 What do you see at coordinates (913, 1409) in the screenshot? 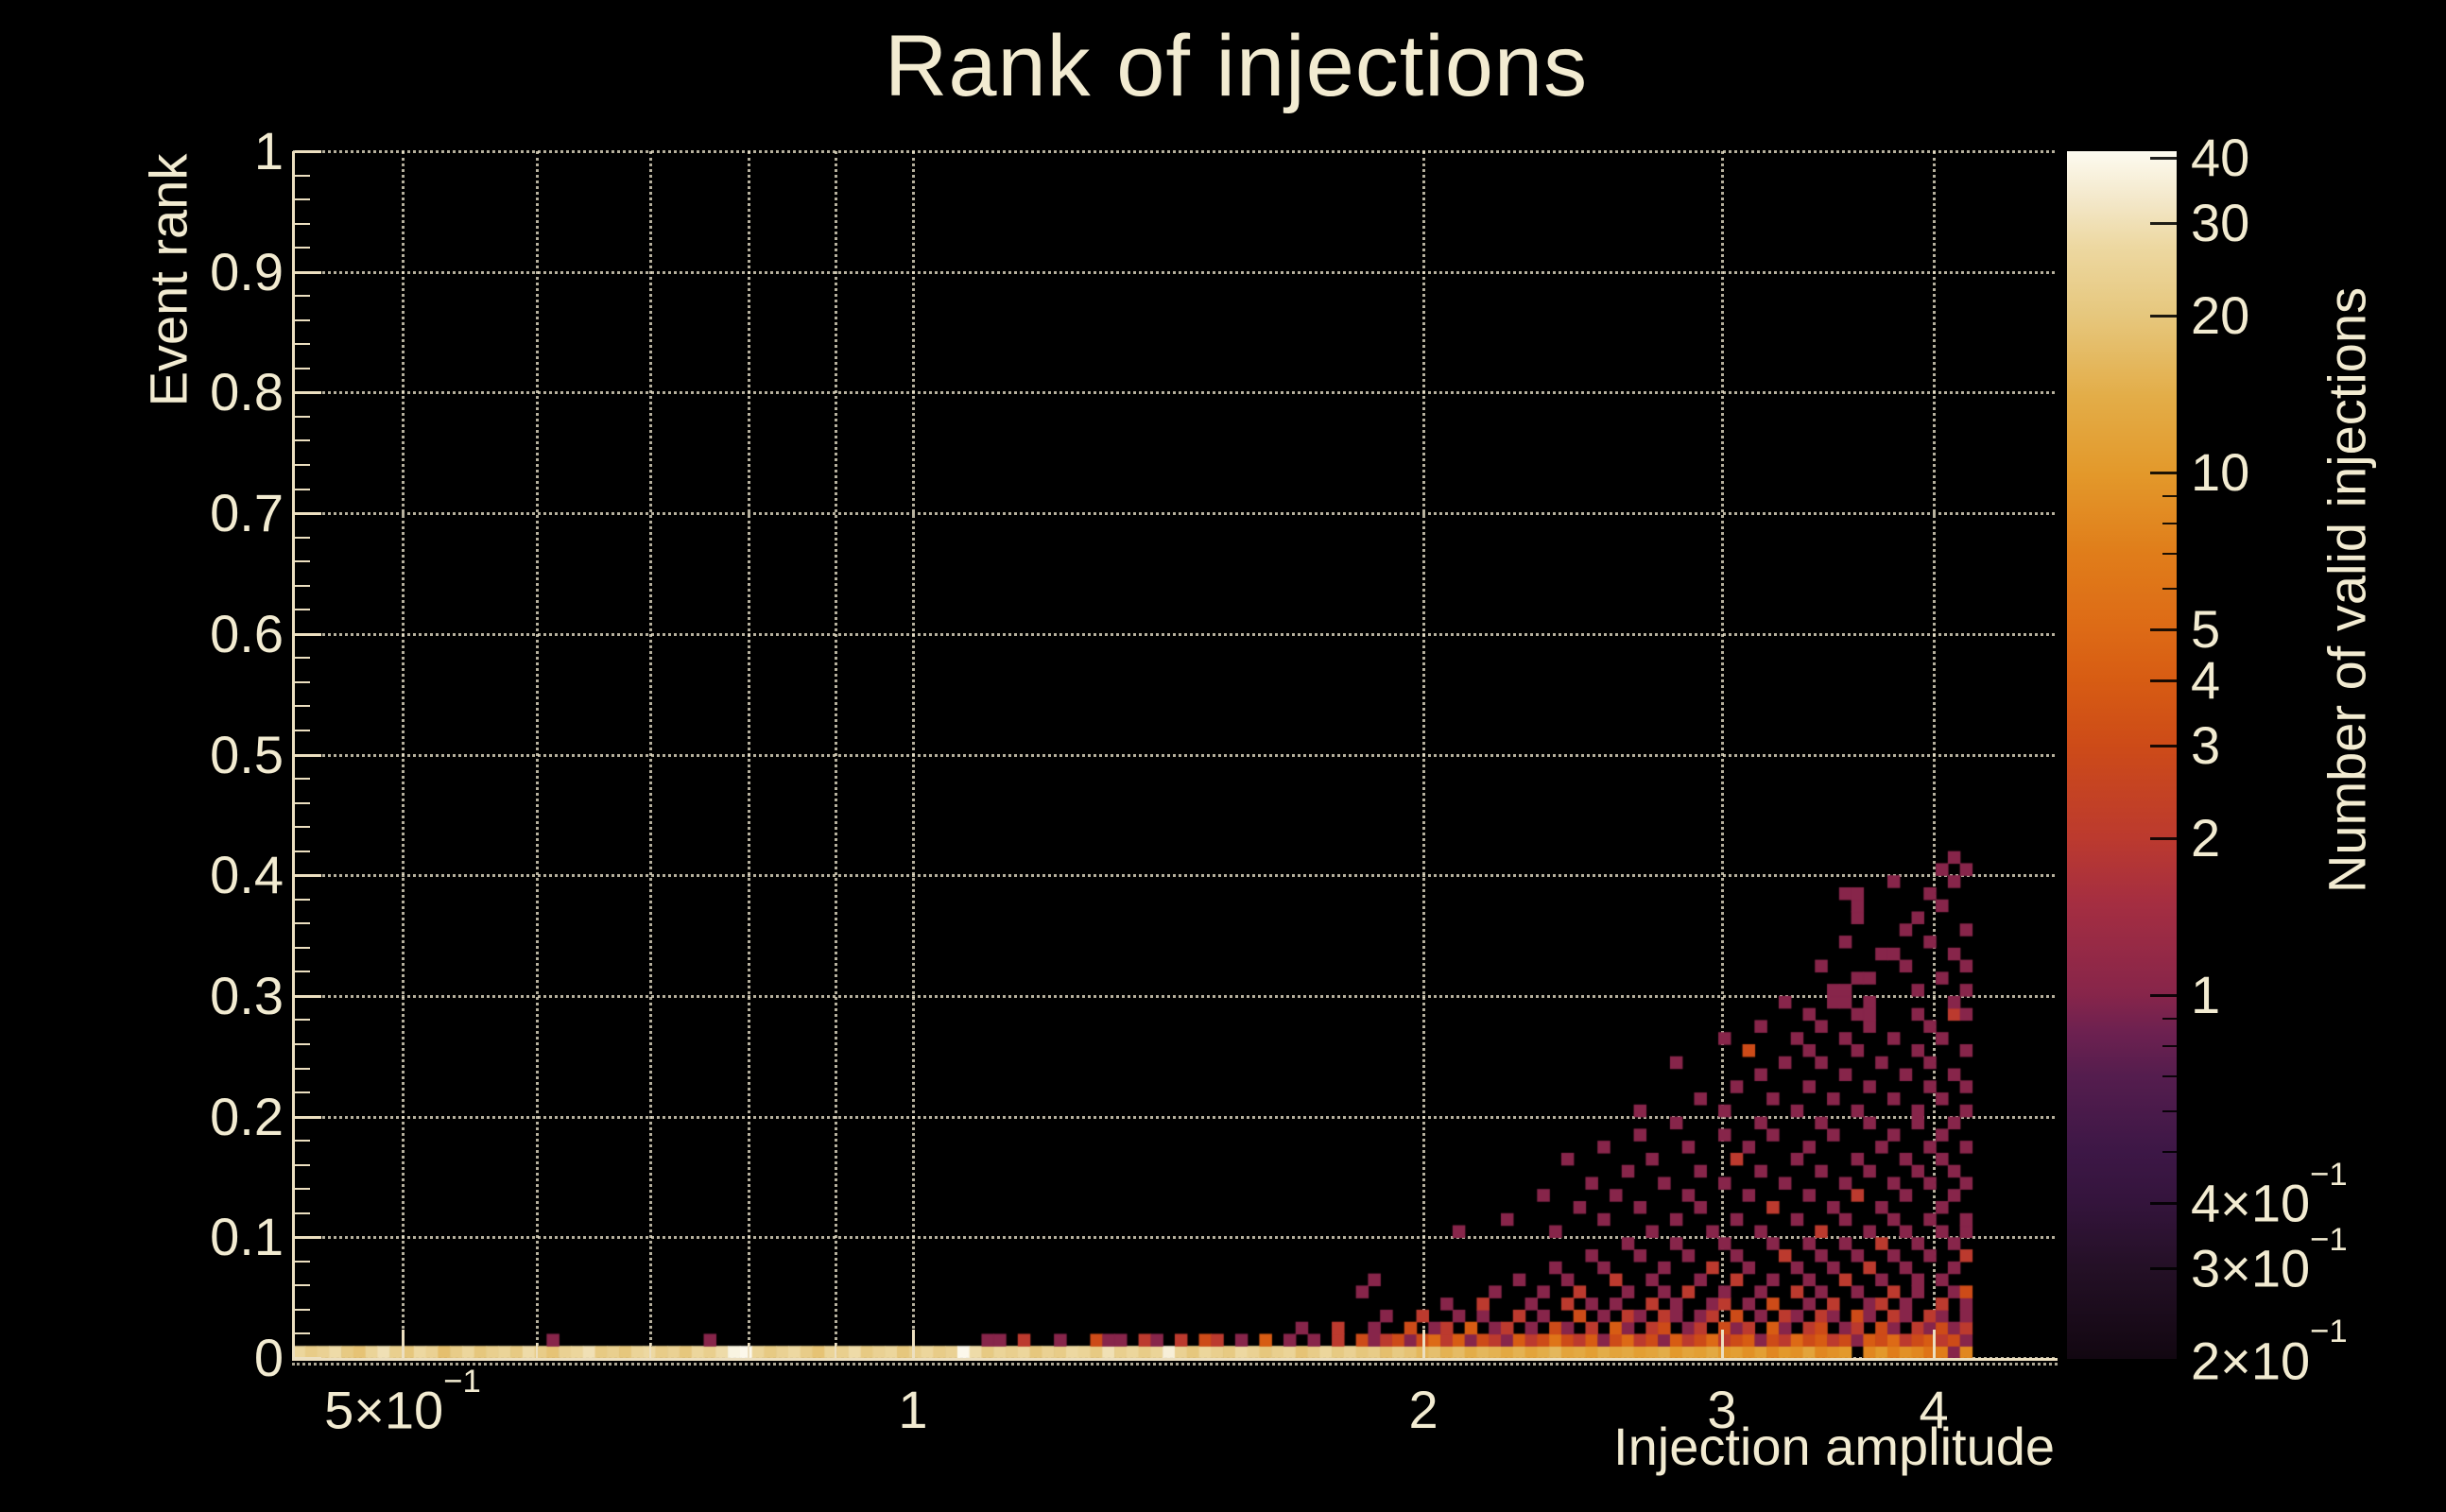
I see `x-tick-label: 1` at bounding box center [913, 1409].